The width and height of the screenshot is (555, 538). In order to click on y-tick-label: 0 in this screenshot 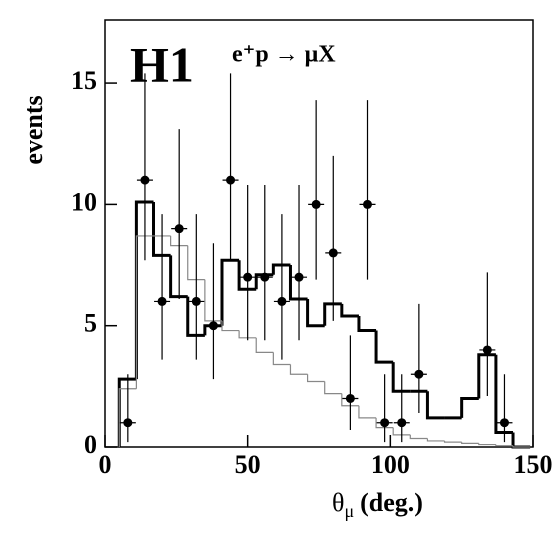, I will do `click(90, 444)`.